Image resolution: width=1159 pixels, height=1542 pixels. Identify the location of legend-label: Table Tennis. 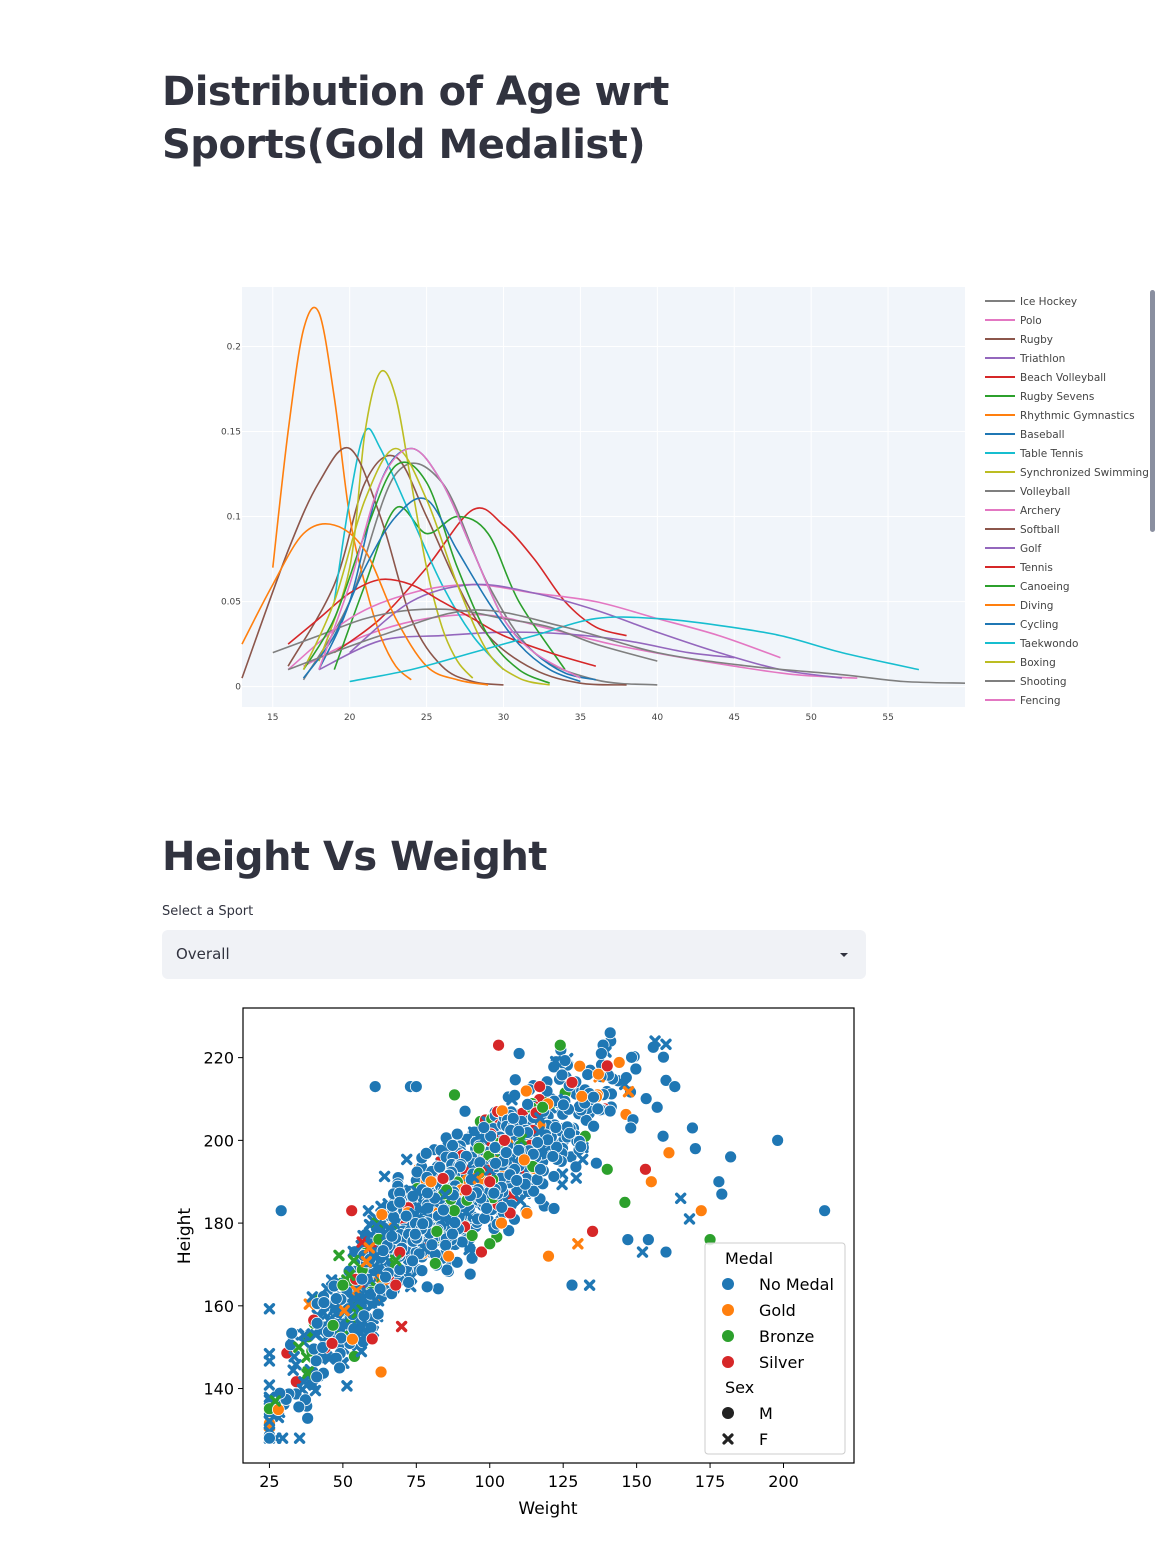
(1051, 454).